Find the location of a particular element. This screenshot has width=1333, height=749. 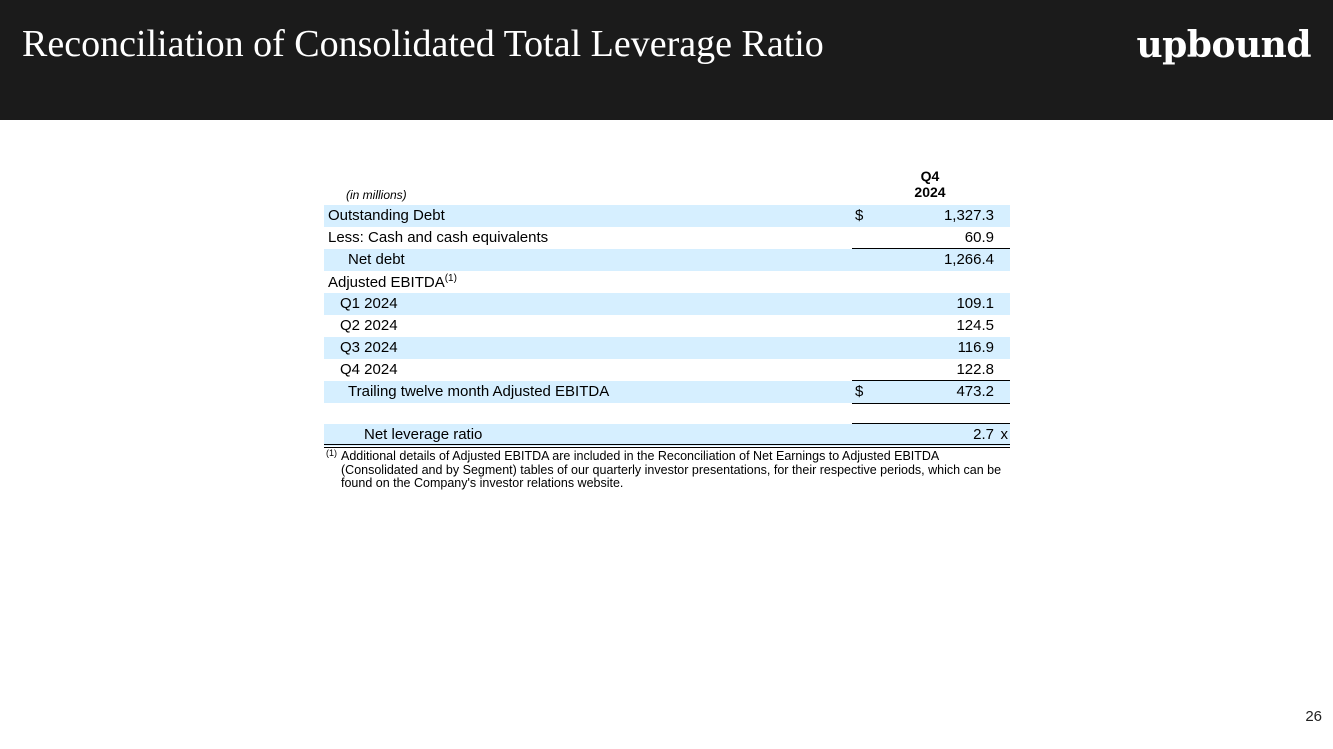

row-label: Q3 2024 is located at coordinates (369, 347).